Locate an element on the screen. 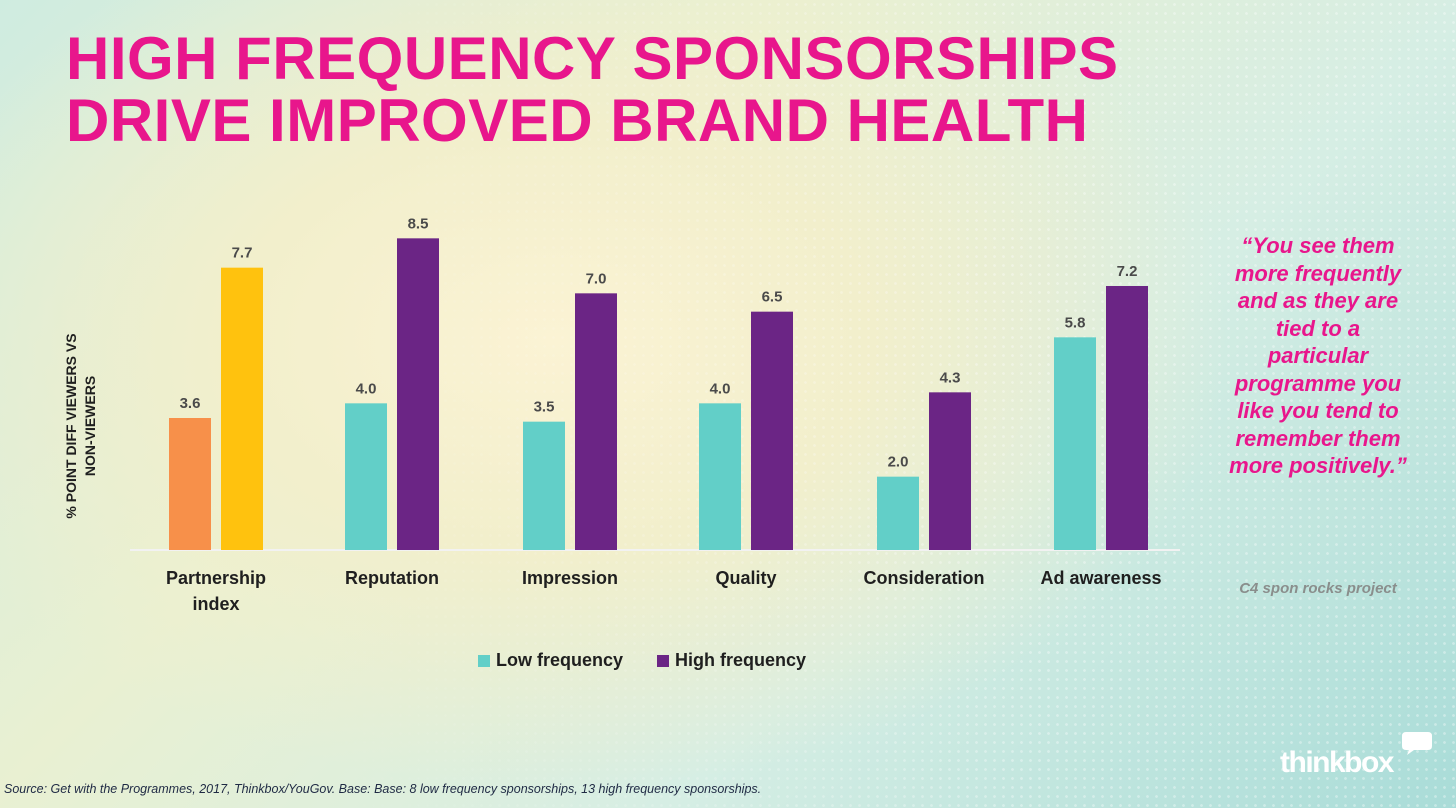 The width and height of the screenshot is (1456, 808). brand-logo: thinkbox is located at coordinates (1337, 762).